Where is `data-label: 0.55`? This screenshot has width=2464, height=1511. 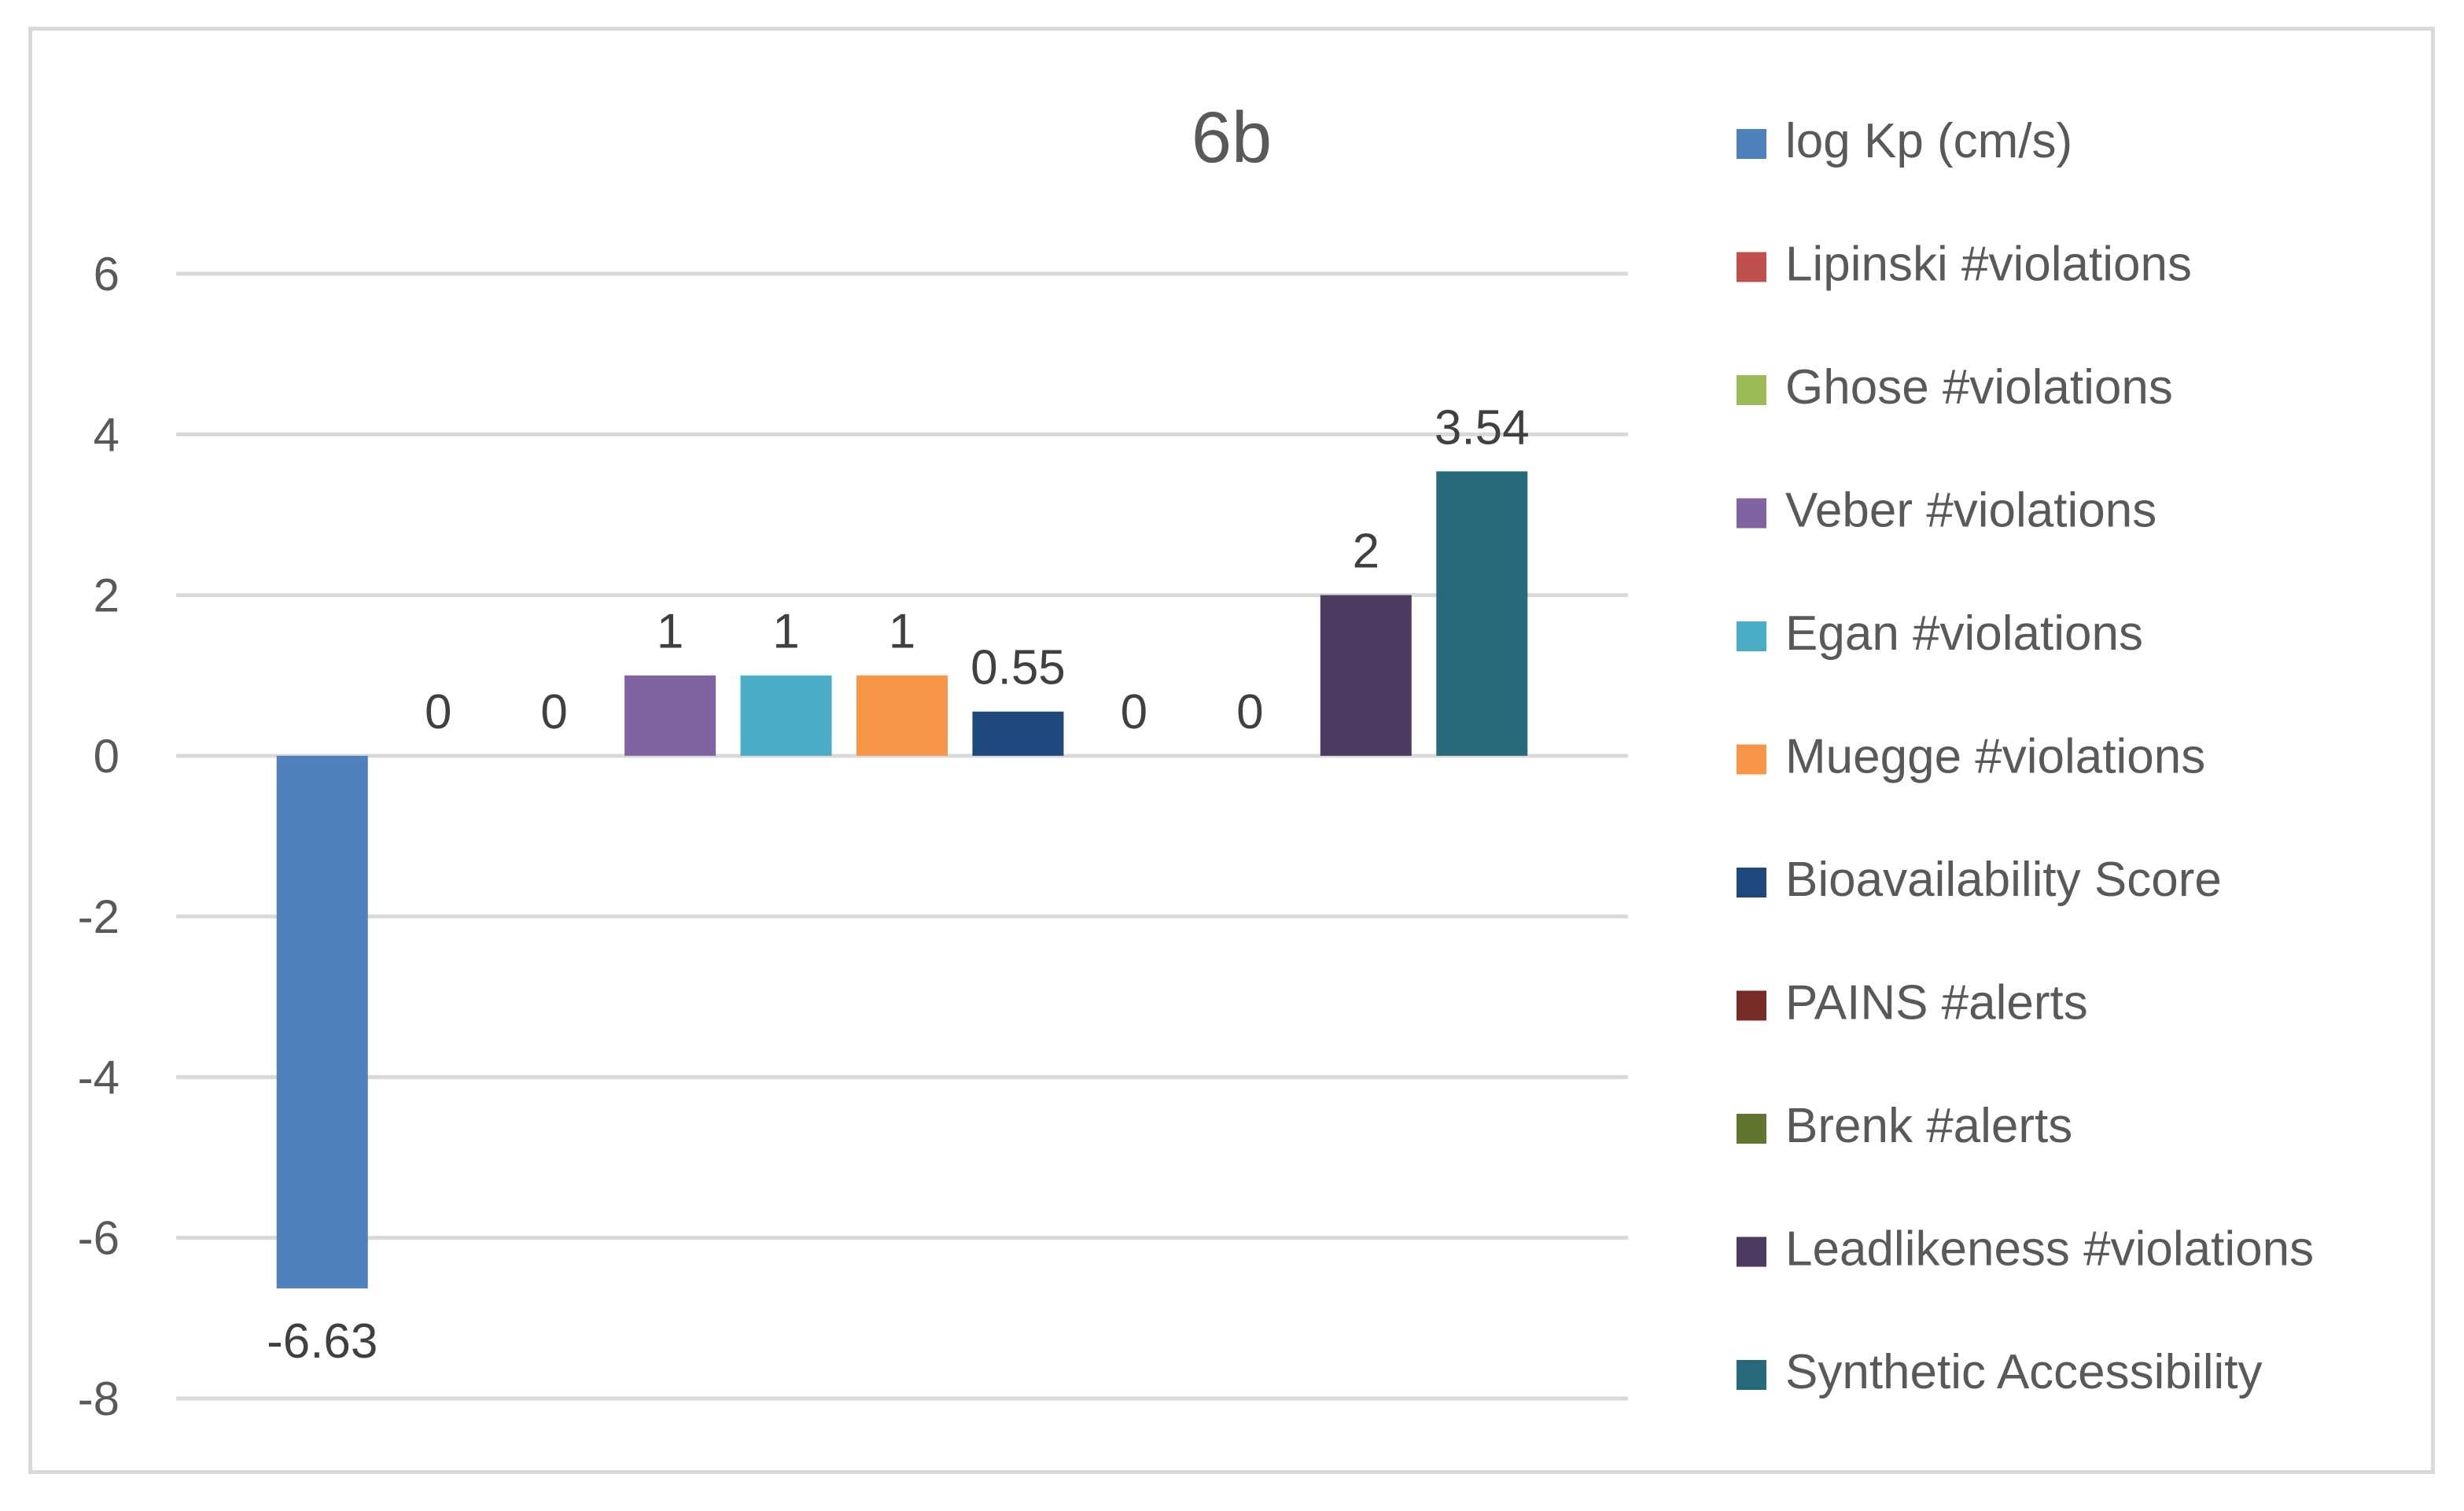 data-label: 0.55 is located at coordinates (1018, 668).